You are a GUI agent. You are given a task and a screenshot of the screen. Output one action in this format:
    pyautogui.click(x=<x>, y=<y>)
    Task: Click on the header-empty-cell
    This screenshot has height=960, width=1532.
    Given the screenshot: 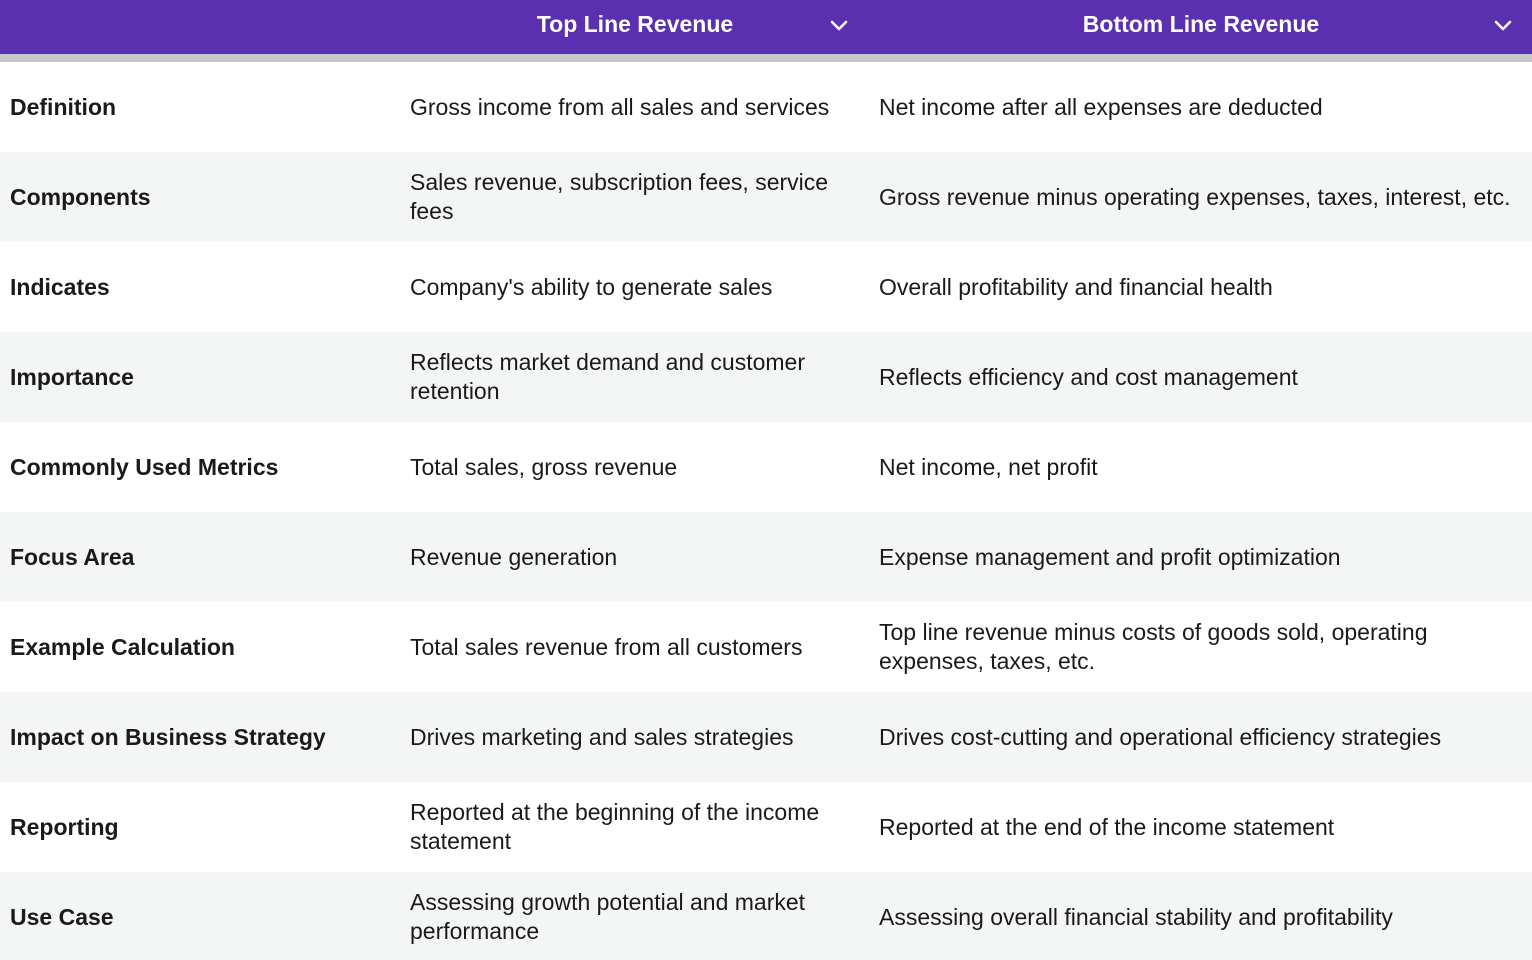 What is the action you would take?
    pyautogui.click(x=200, y=27)
    